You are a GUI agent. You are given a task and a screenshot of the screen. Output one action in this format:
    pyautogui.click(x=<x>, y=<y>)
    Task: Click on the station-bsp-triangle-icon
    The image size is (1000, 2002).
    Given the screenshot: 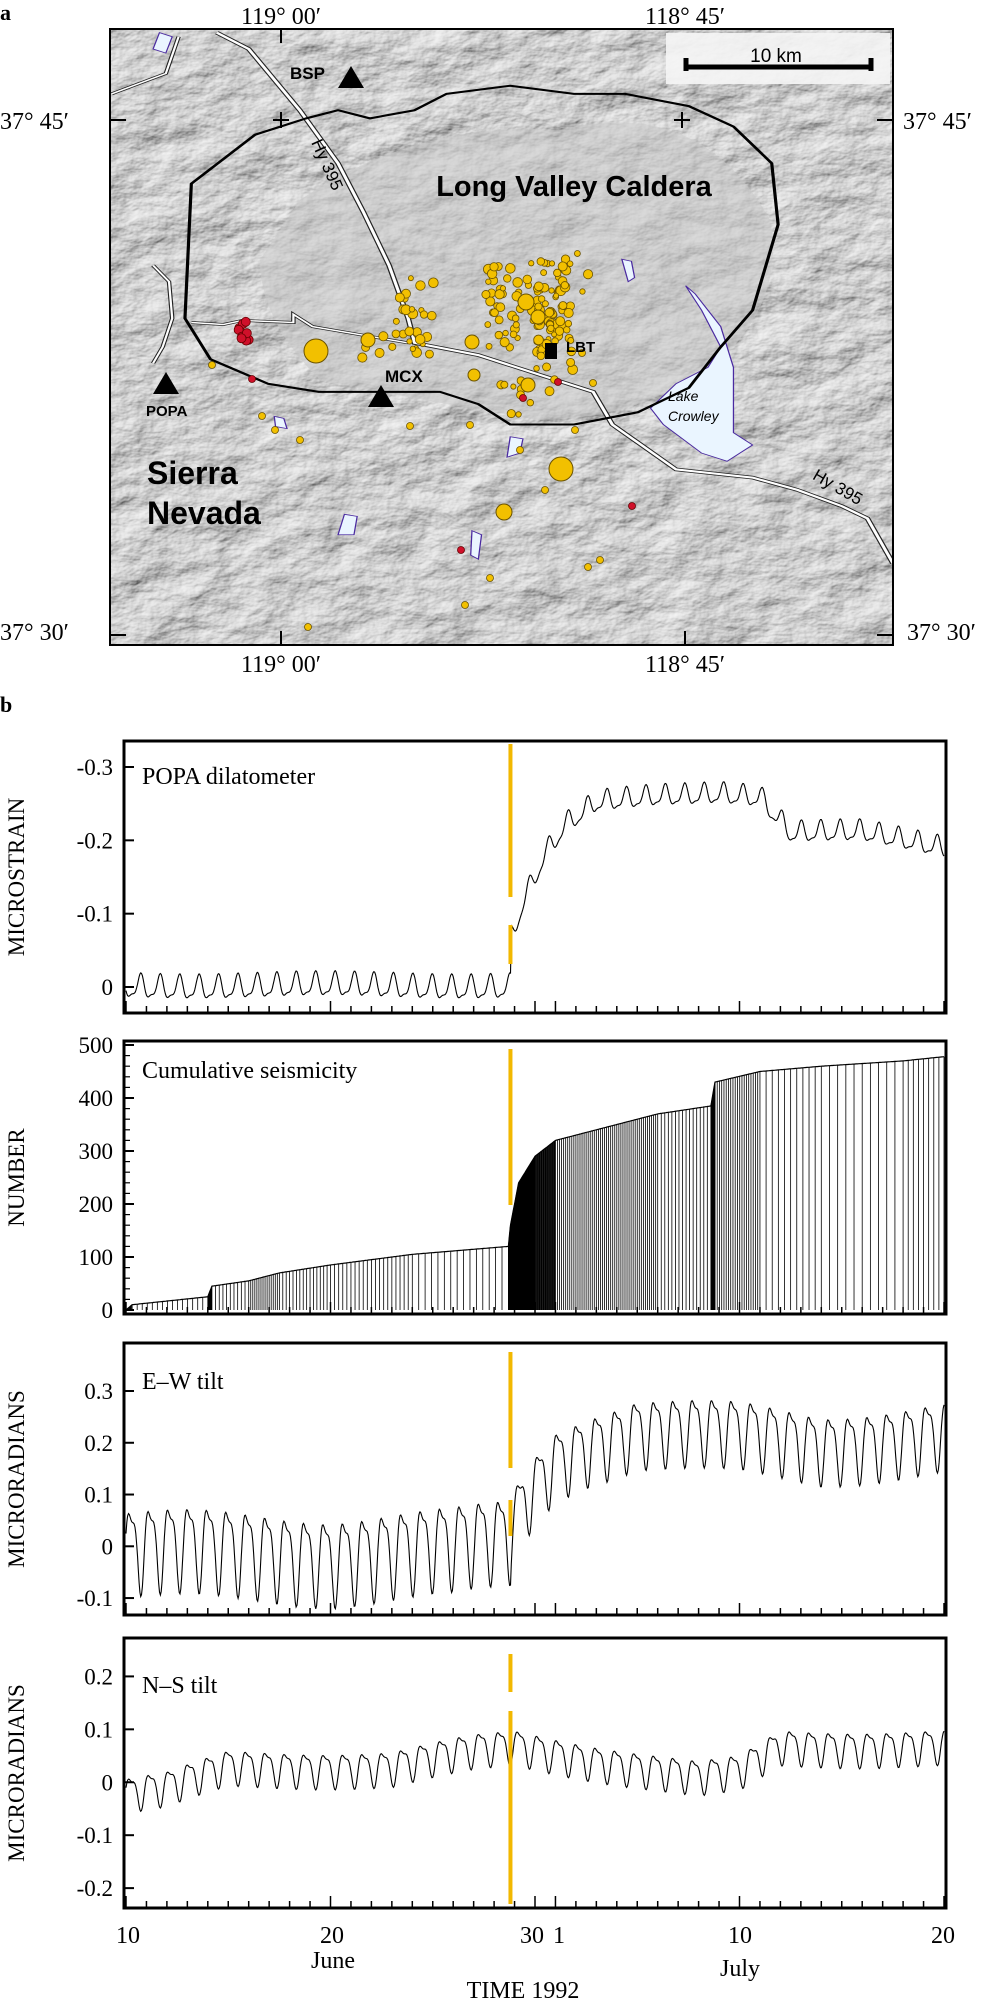 What is the action you would take?
    pyautogui.click(x=351, y=77)
    